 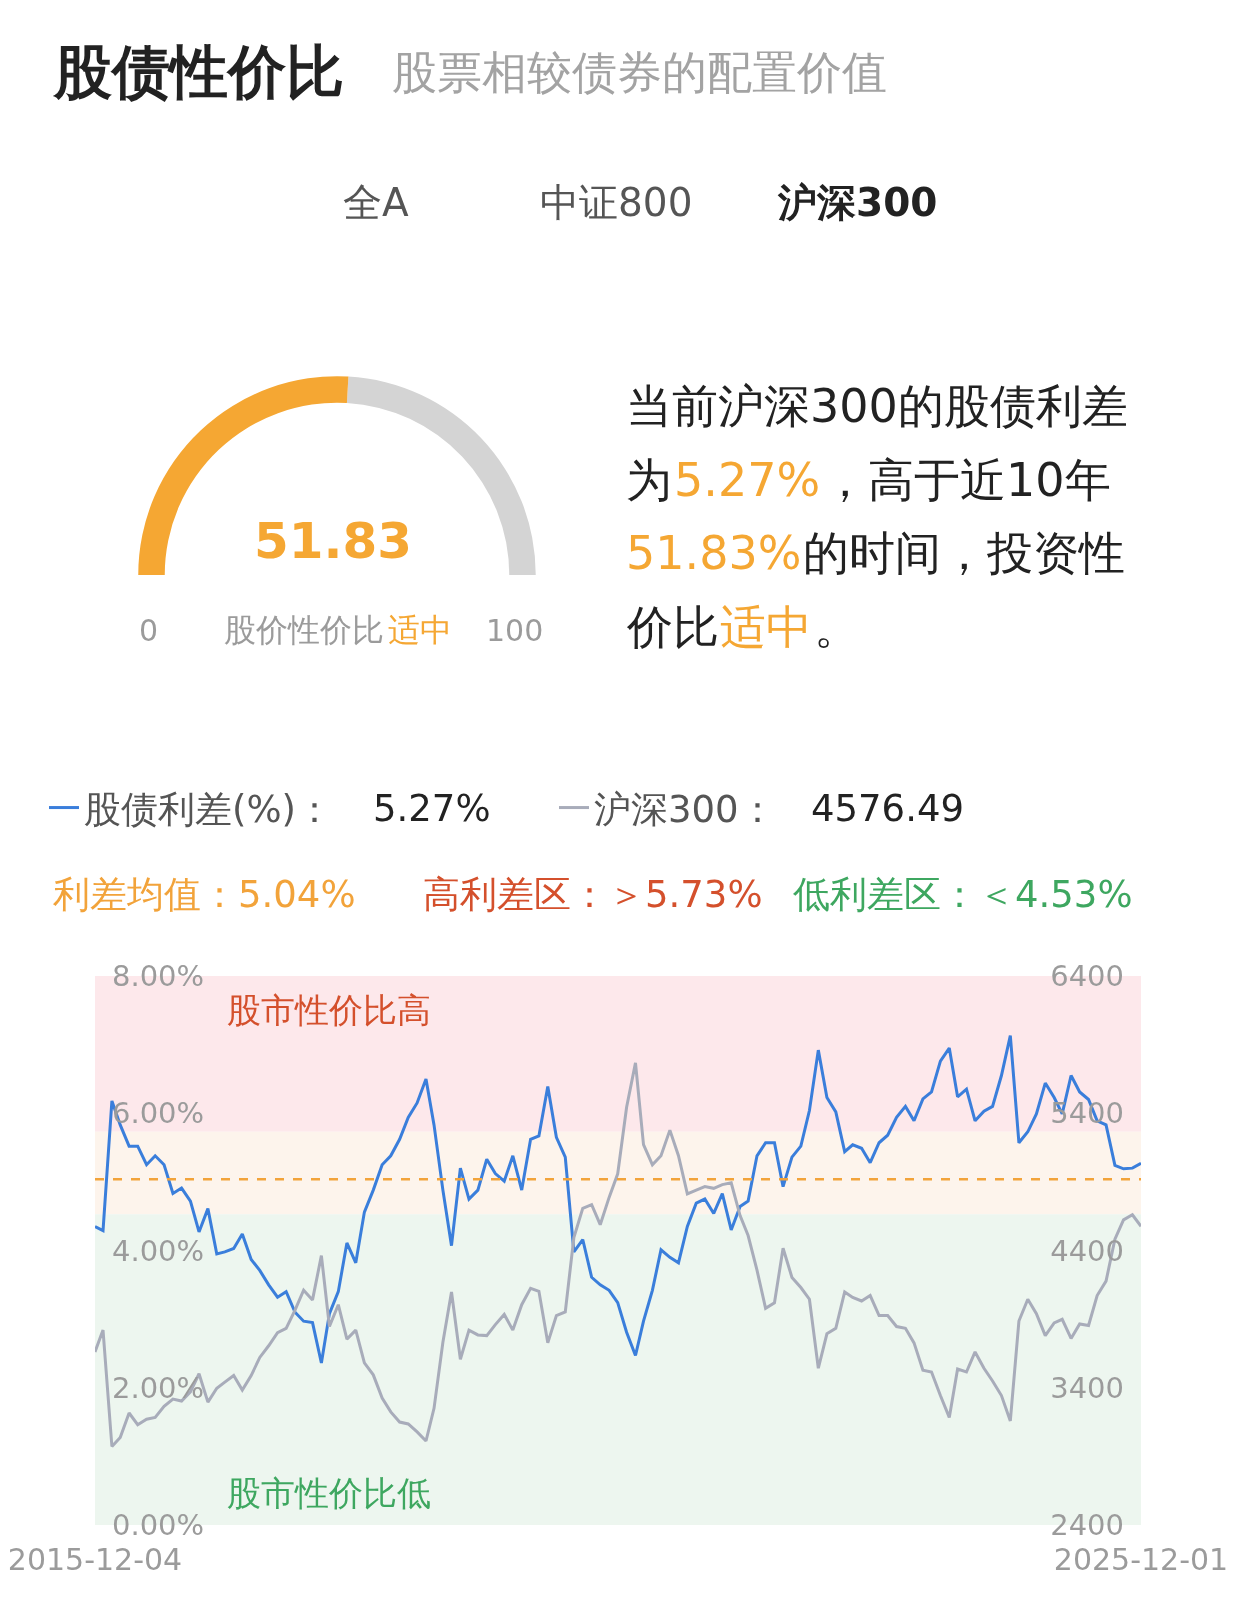 What do you see at coordinates (964, 553) in the screenshot?
I see `text: 的时间，投资性` at bounding box center [964, 553].